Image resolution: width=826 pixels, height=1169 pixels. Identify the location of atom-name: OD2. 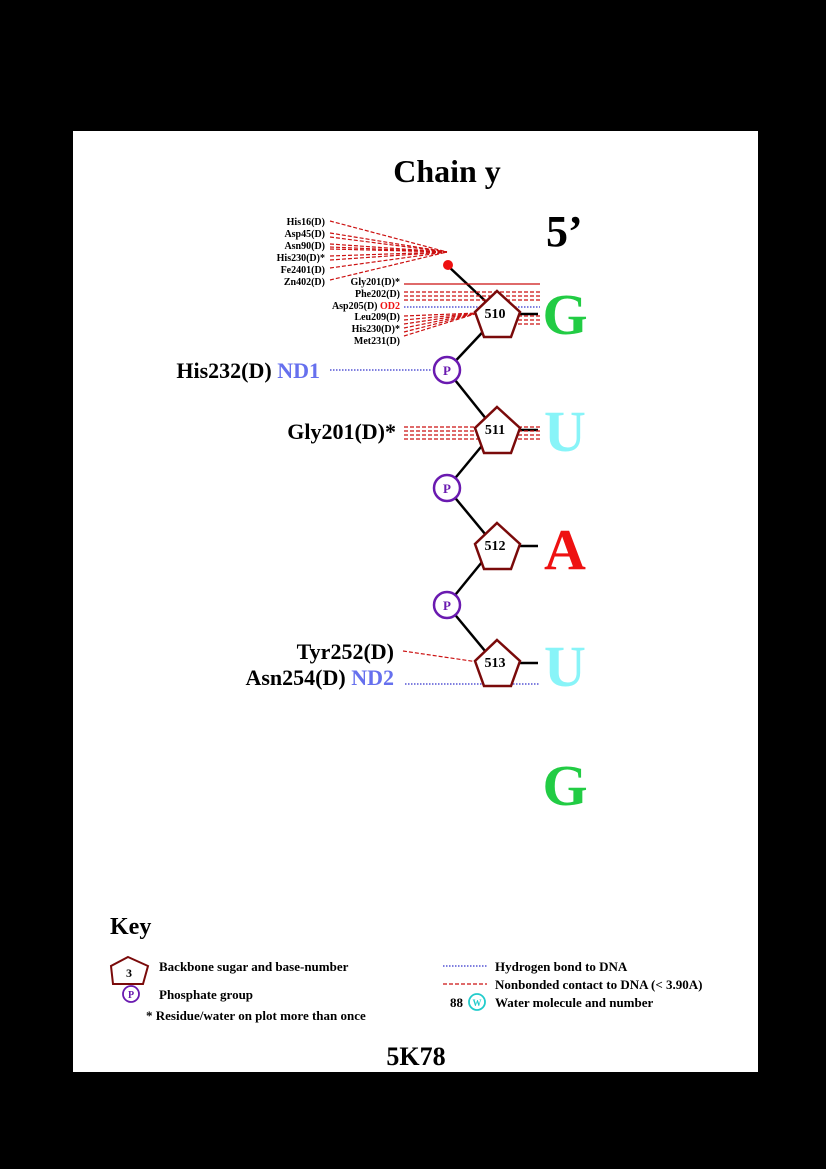
(390, 306).